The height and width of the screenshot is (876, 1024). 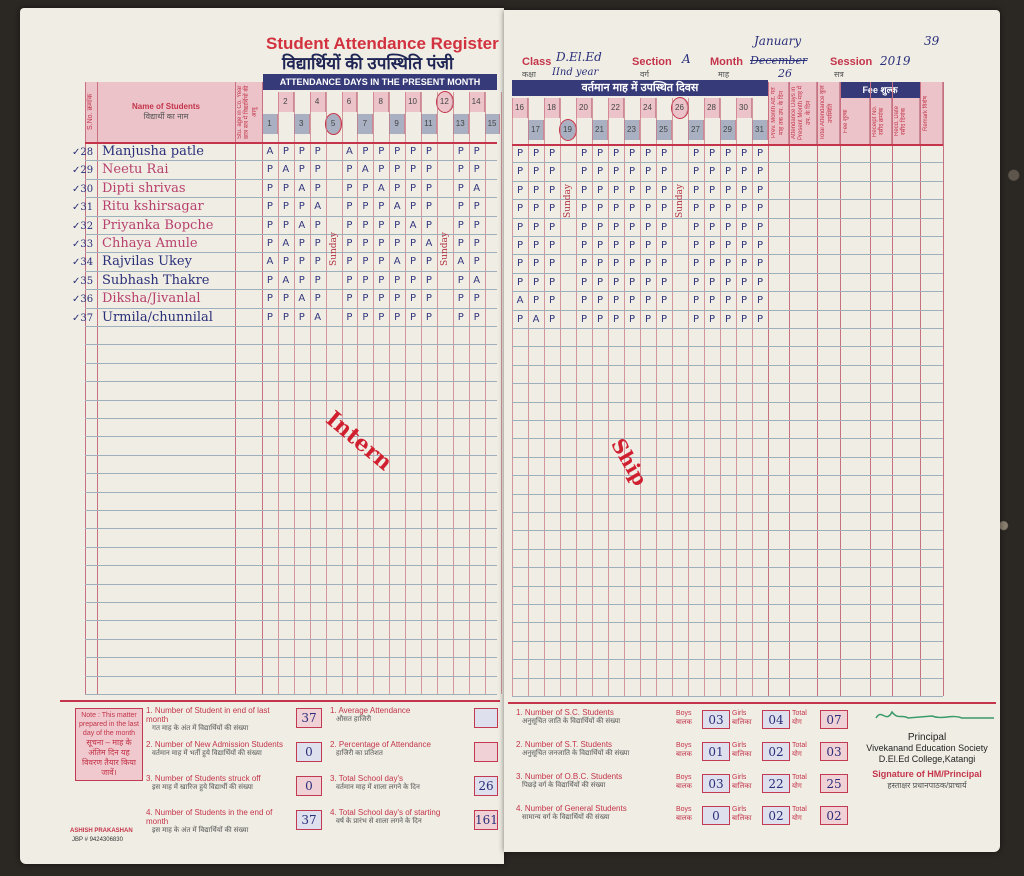 What do you see at coordinates (778, 113) in the screenshot?
I see `extra-column-label: Prev. Month Att. गत माह तक उप. के दिन` at bounding box center [778, 113].